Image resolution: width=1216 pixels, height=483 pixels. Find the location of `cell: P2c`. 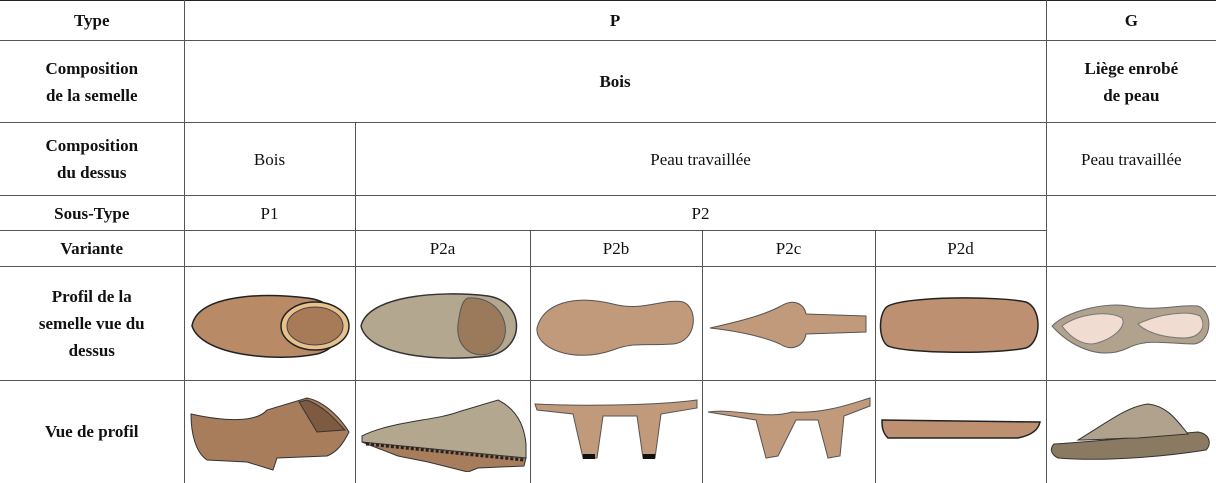

cell: P2c is located at coordinates (788, 248).